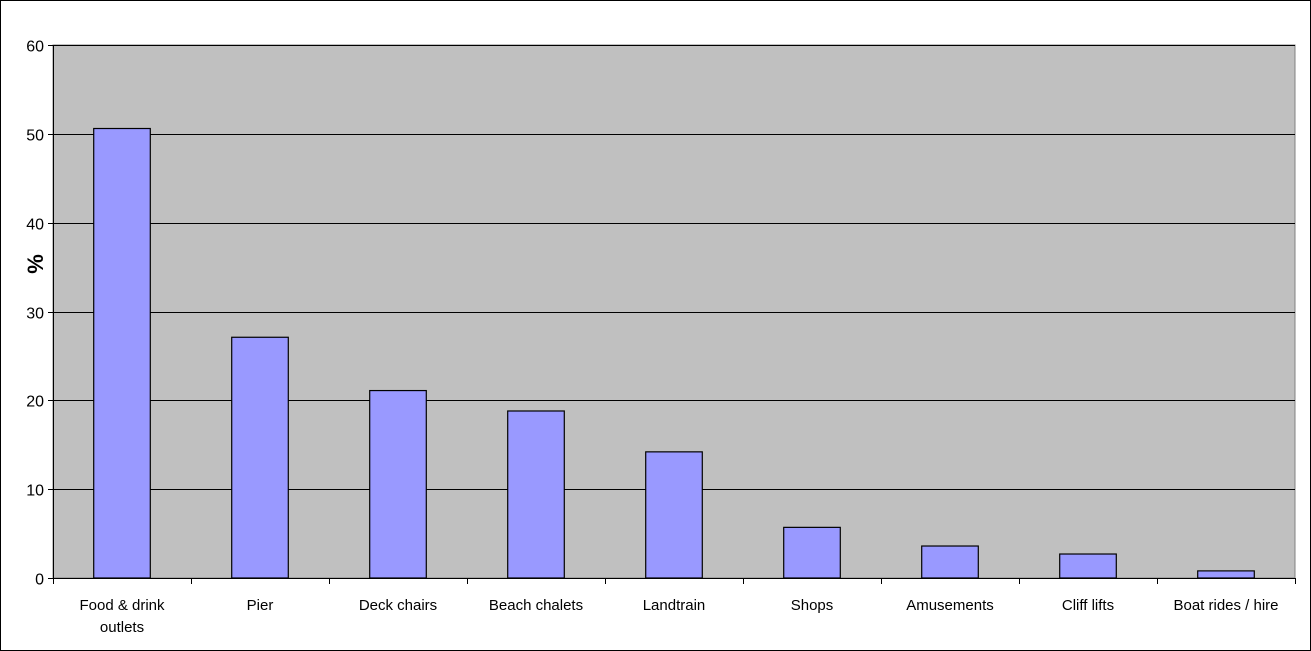 This screenshot has height=651, width=1311. What do you see at coordinates (35, 225) in the screenshot?
I see `y-tick-label: 40` at bounding box center [35, 225].